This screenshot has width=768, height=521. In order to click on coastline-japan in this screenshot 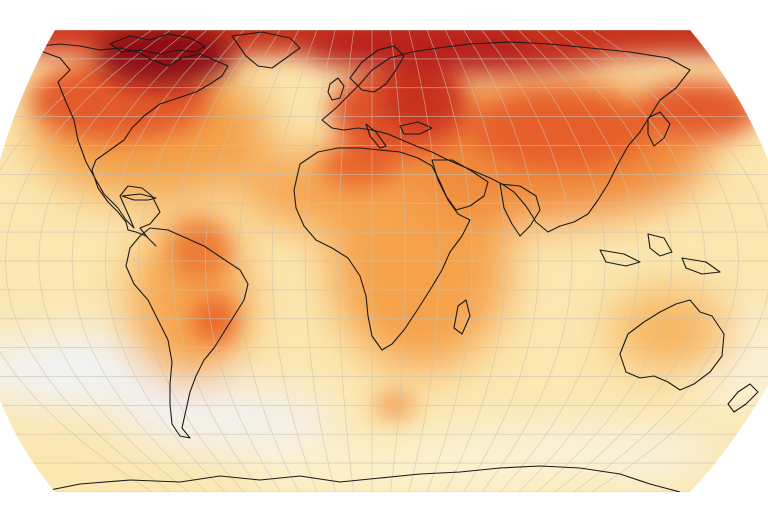, I will do `click(659, 129)`.